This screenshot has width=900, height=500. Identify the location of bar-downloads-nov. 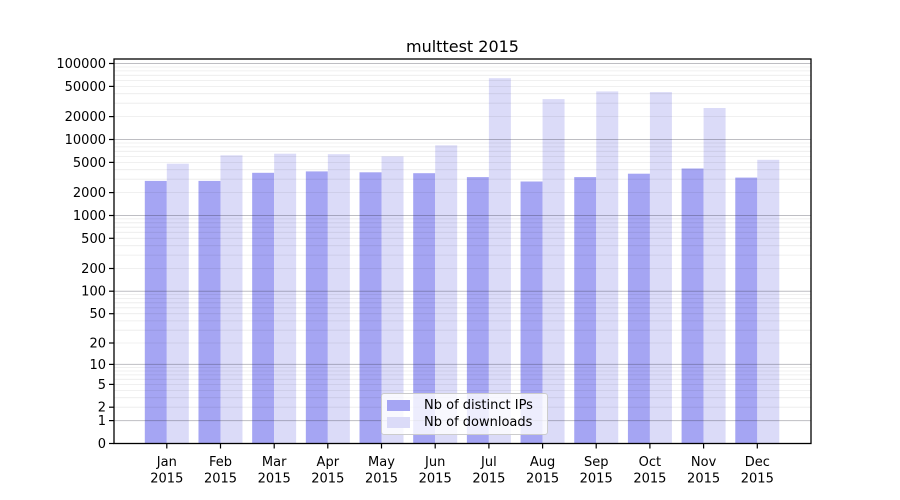
(714, 276).